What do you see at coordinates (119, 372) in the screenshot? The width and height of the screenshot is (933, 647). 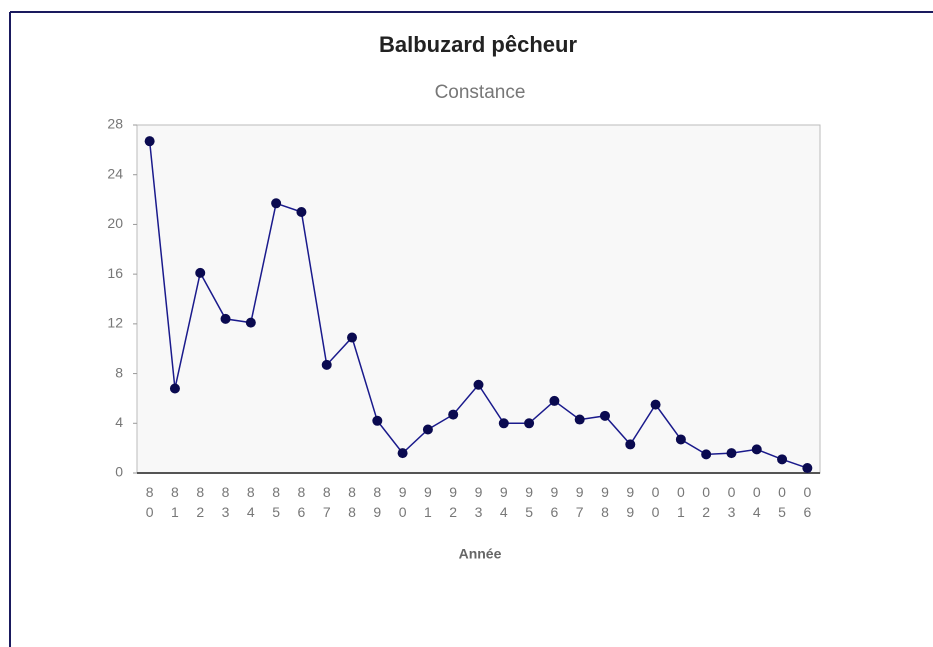 I see `y-tick-label: 8` at bounding box center [119, 372].